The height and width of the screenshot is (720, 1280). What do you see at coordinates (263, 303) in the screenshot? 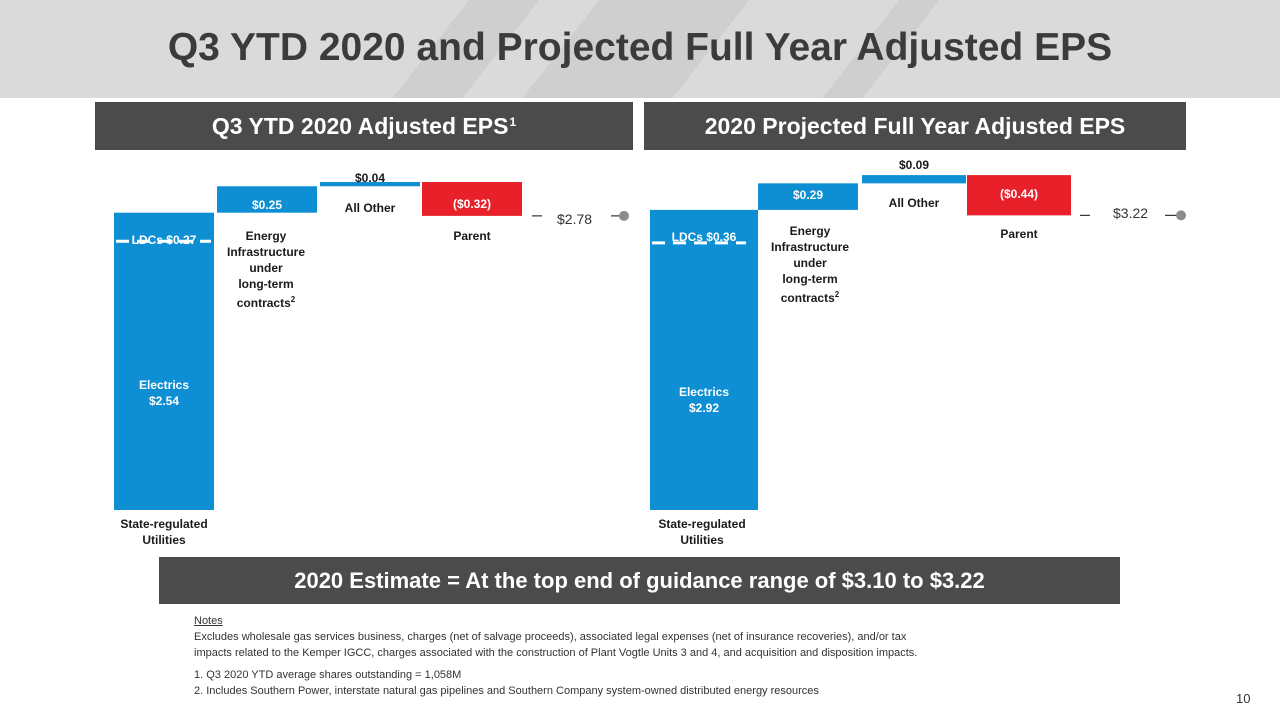
I see `left-energy-line-5: contracts` at bounding box center [263, 303].